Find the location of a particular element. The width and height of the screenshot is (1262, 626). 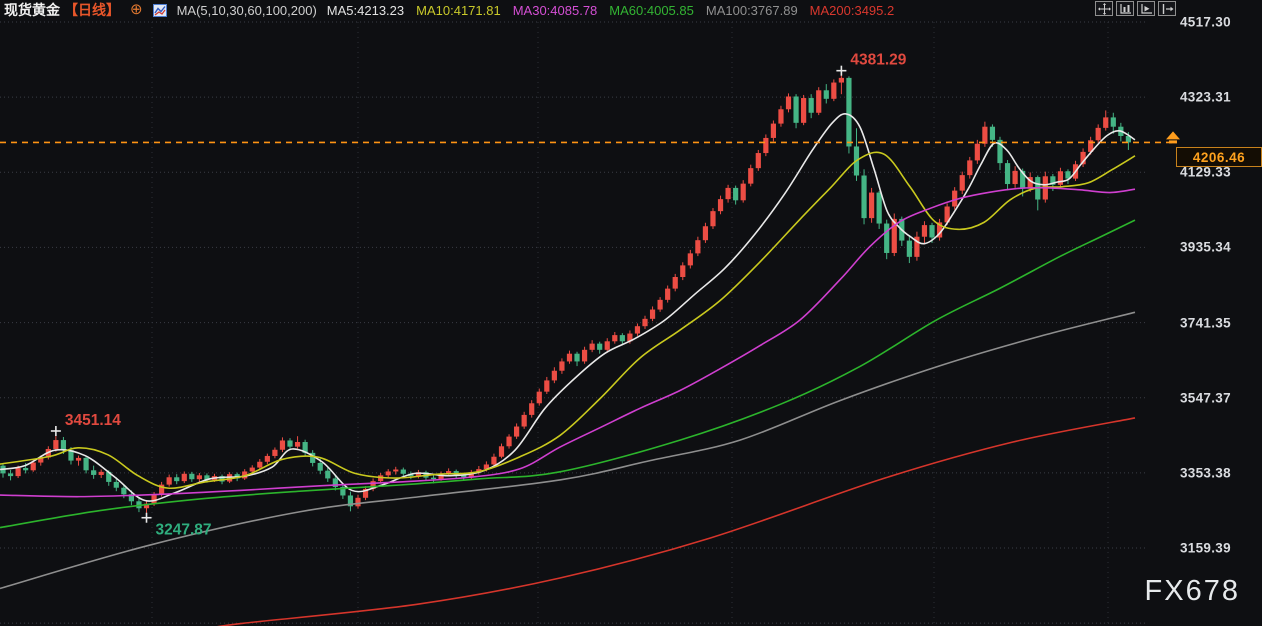

scale-chart-icon is located at coordinates (1125, 8).